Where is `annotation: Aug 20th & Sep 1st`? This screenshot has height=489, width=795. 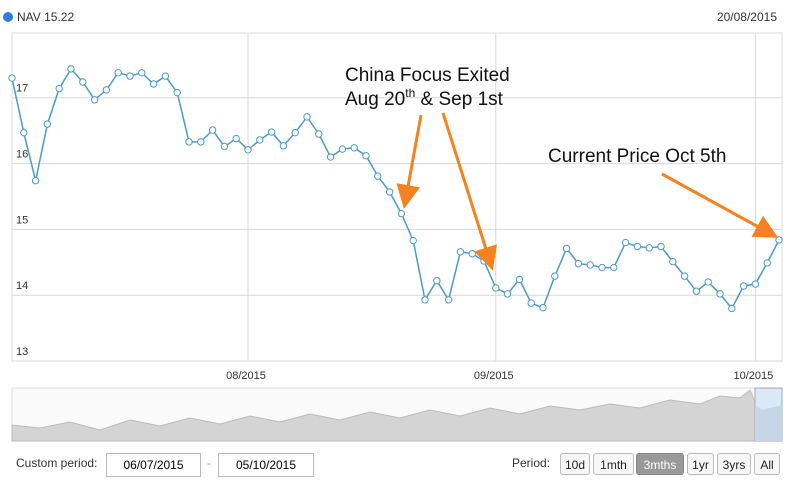 annotation: Aug 20th & Sep 1st is located at coordinates (424, 98).